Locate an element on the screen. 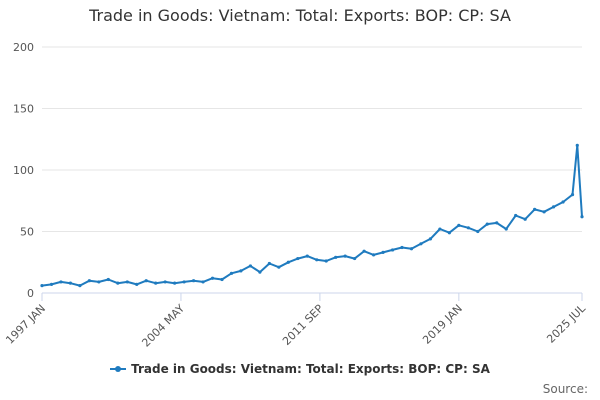 The height and width of the screenshot is (400, 600). x-tick-label: 2019 JAN is located at coordinates (442, 324).